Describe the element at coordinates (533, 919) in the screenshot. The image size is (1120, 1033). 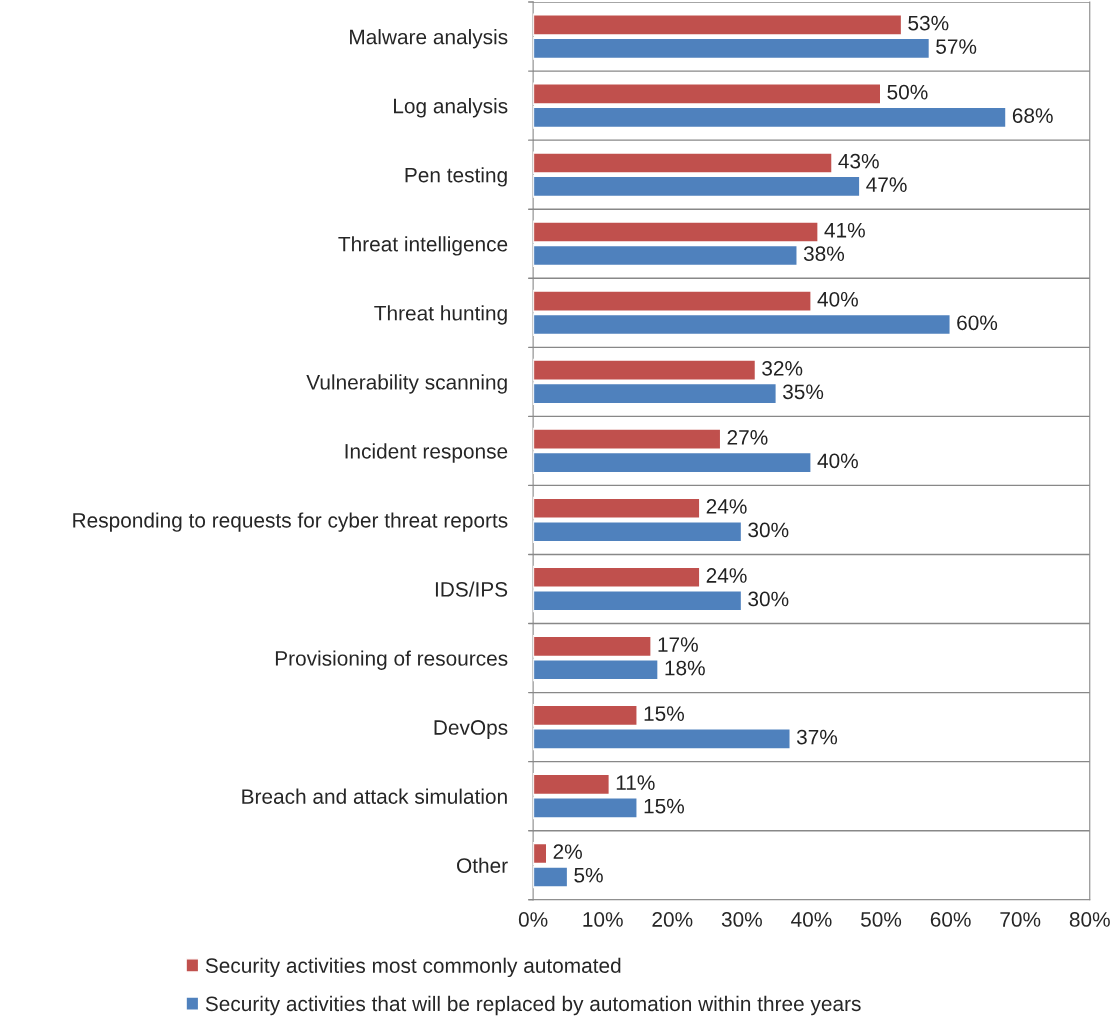
I see `x-tick-label: 0%` at that location.